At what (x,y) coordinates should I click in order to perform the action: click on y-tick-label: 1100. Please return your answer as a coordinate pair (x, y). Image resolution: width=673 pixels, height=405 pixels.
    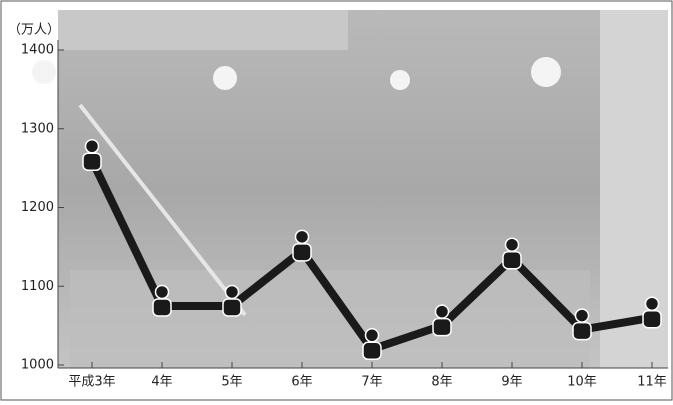
    Looking at the image, I should click on (37, 286).